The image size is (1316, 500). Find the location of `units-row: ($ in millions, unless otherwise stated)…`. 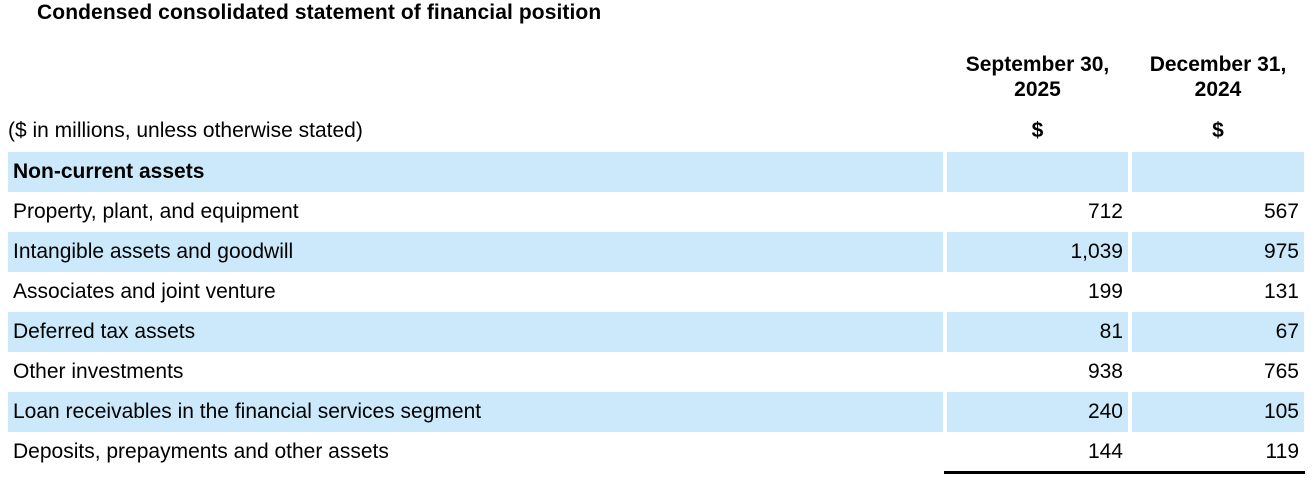

units-row: ($ in millions, unless otherwise stated)… is located at coordinates (656, 131).